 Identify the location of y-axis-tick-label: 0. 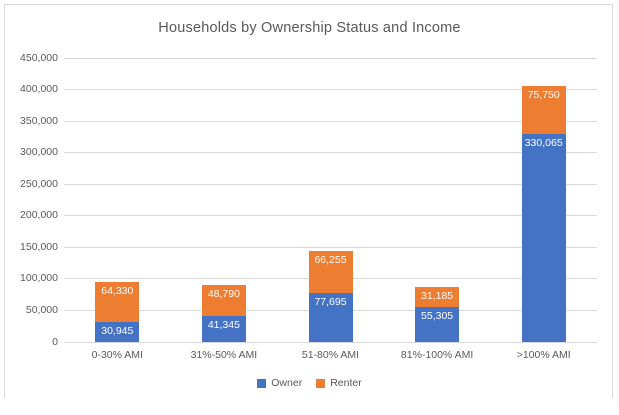
(55, 341).